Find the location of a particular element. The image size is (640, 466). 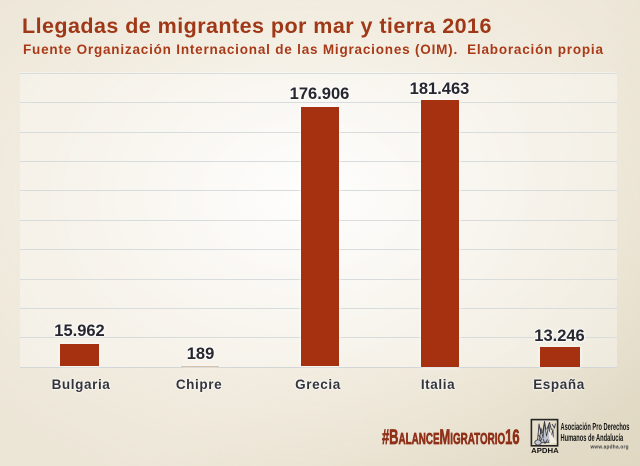

svg-text: Asociación Pro Derechos is located at coordinates (595, 426).